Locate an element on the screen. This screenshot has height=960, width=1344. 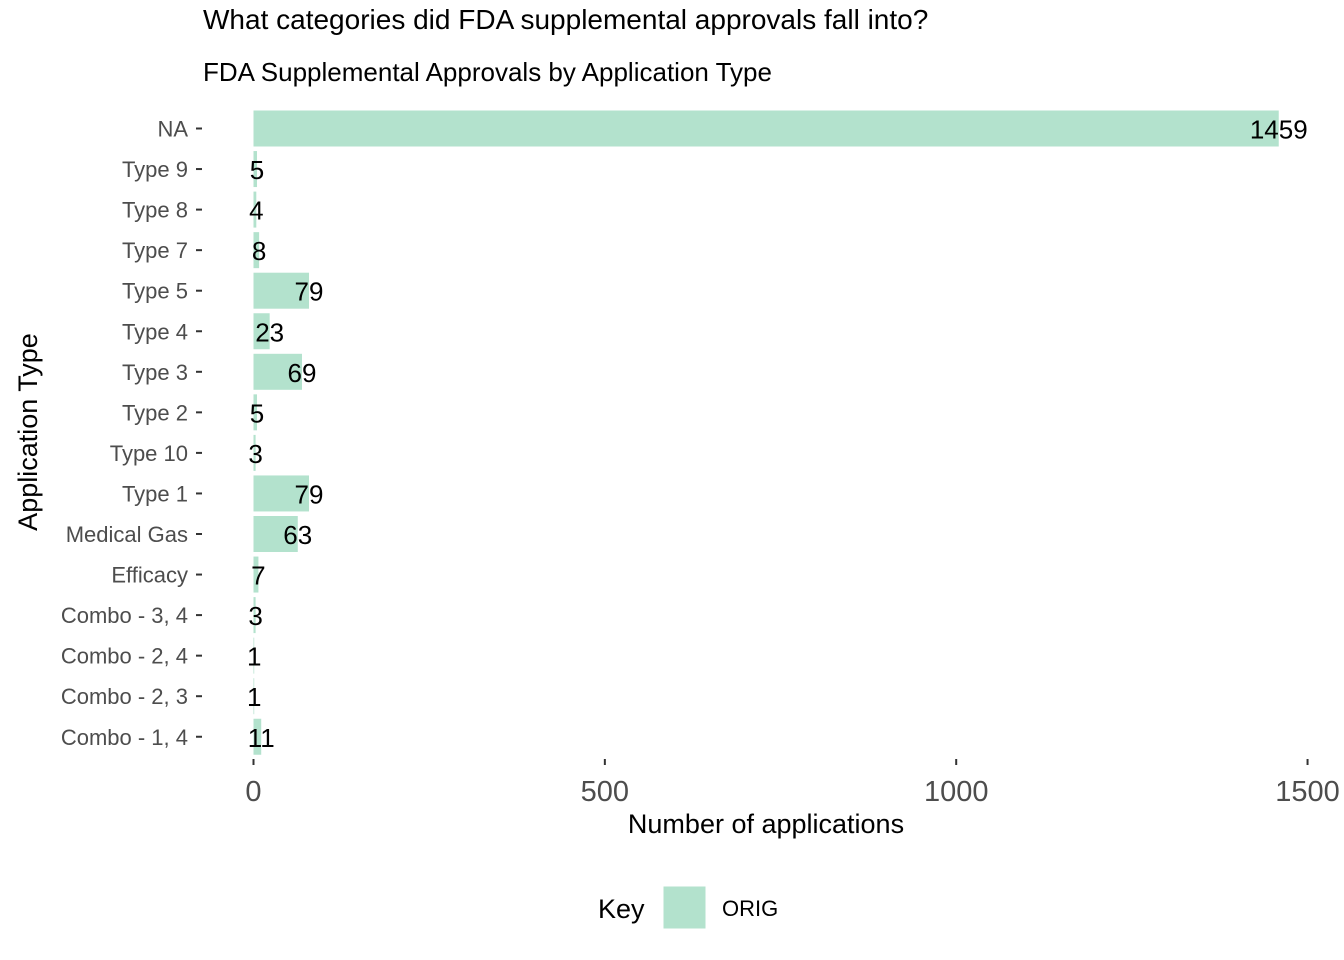
x-tick-label: 1500 is located at coordinates (1307, 792).